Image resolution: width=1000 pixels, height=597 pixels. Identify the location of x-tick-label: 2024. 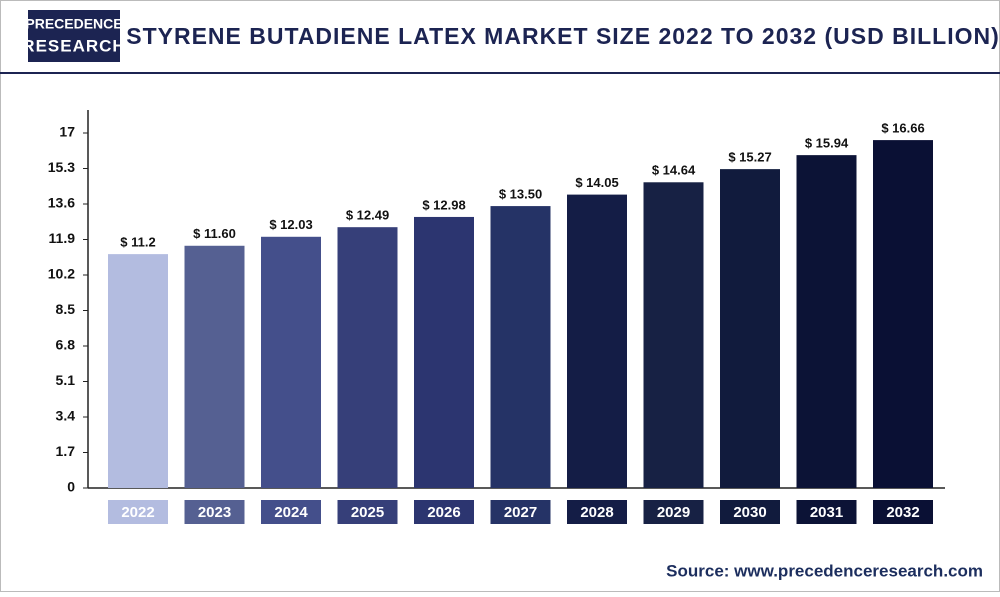
(291, 512).